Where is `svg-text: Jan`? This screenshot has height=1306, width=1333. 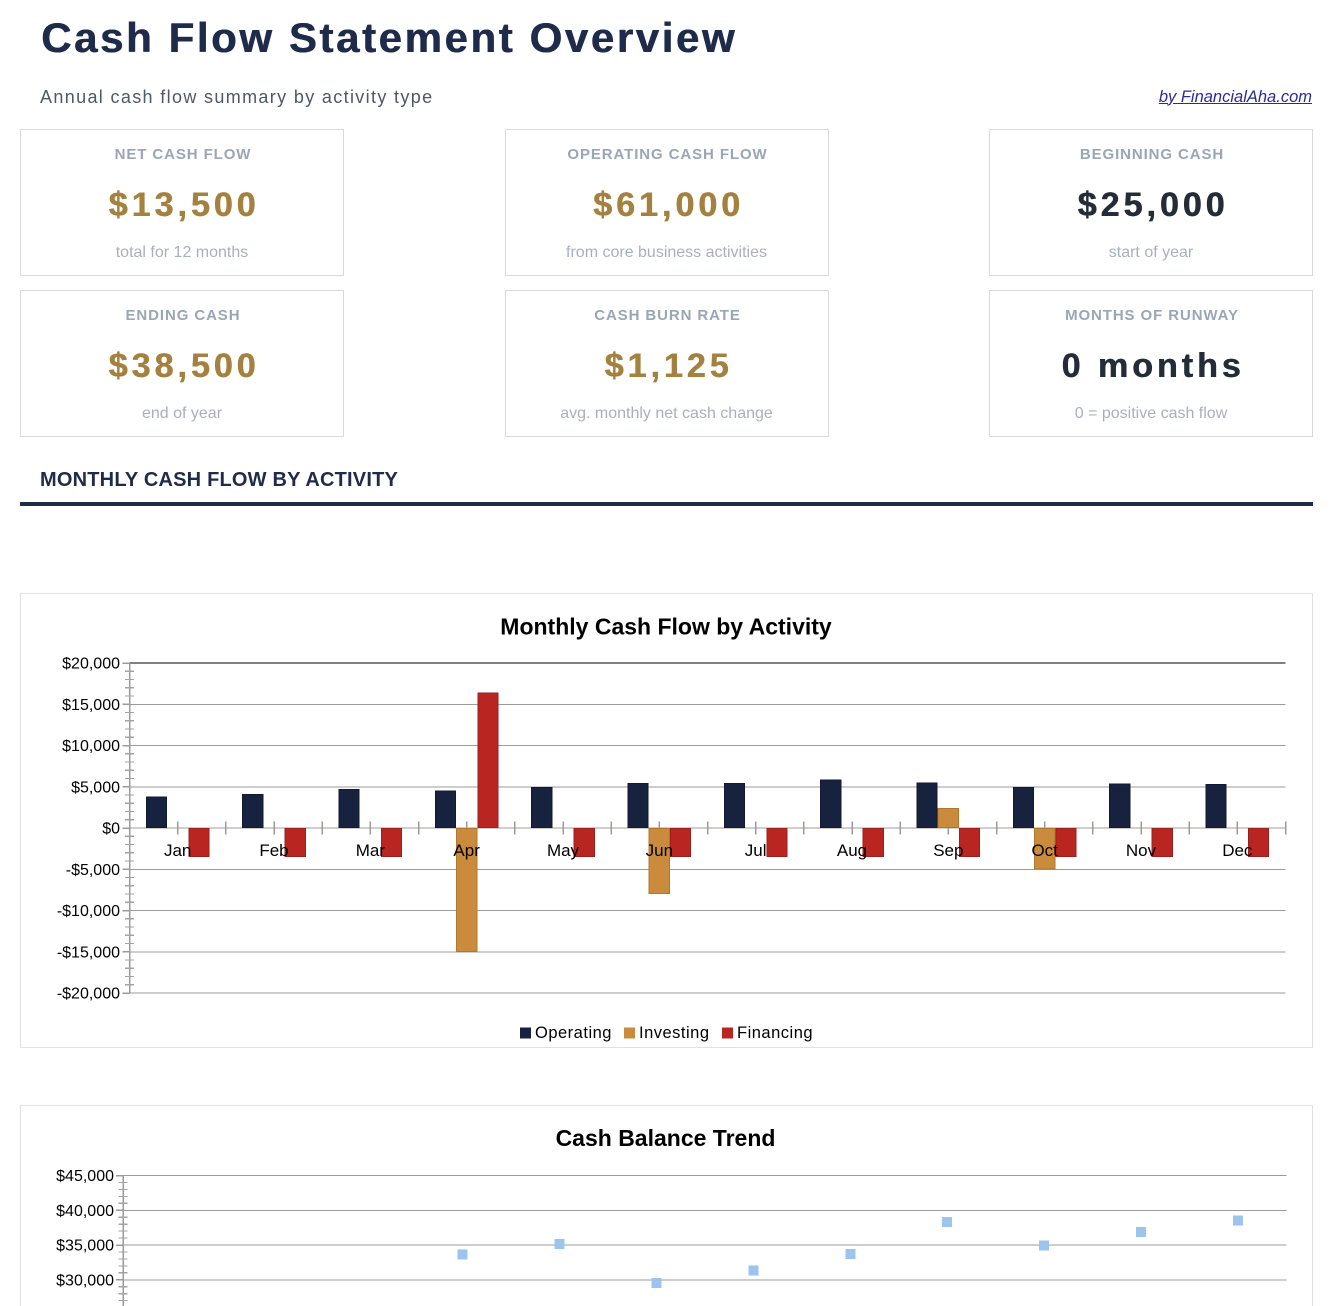 svg-text: Jan is located at coordinates (177, 850).